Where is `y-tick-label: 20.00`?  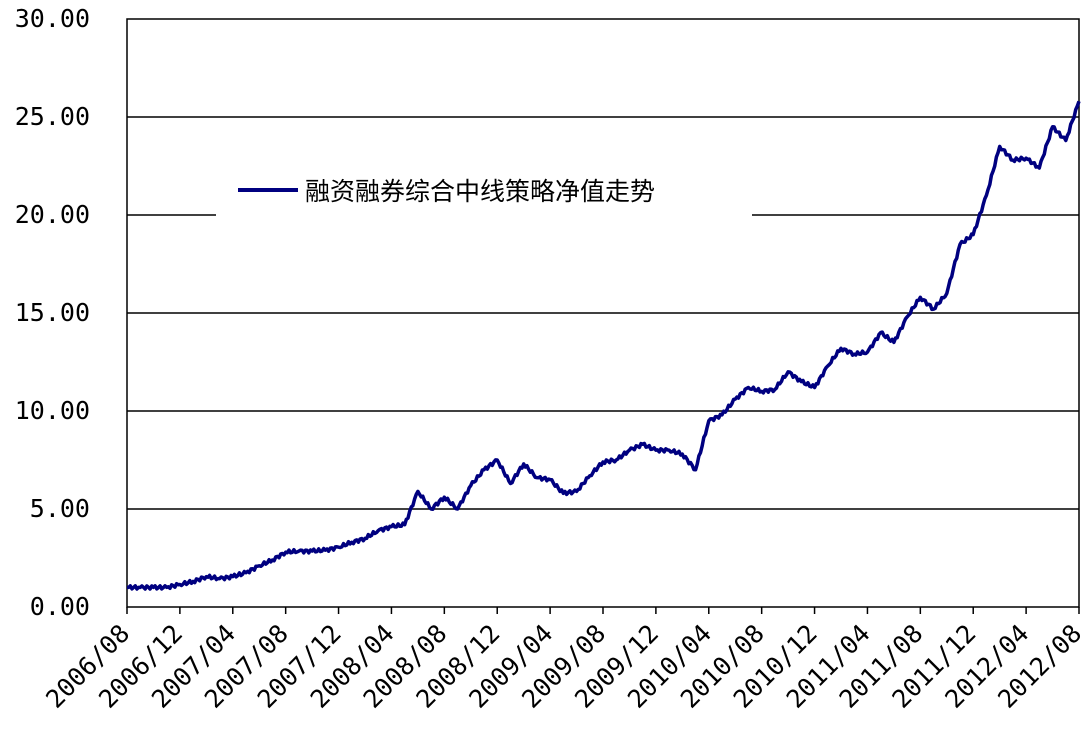
y-tick-label: 20.00 is located at coordinates (52, 214).